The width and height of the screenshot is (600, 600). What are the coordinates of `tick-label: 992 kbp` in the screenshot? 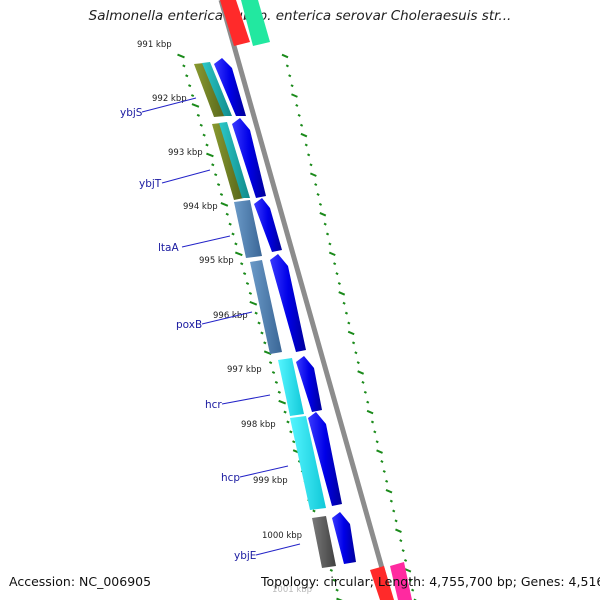 It's located at (169, 99).